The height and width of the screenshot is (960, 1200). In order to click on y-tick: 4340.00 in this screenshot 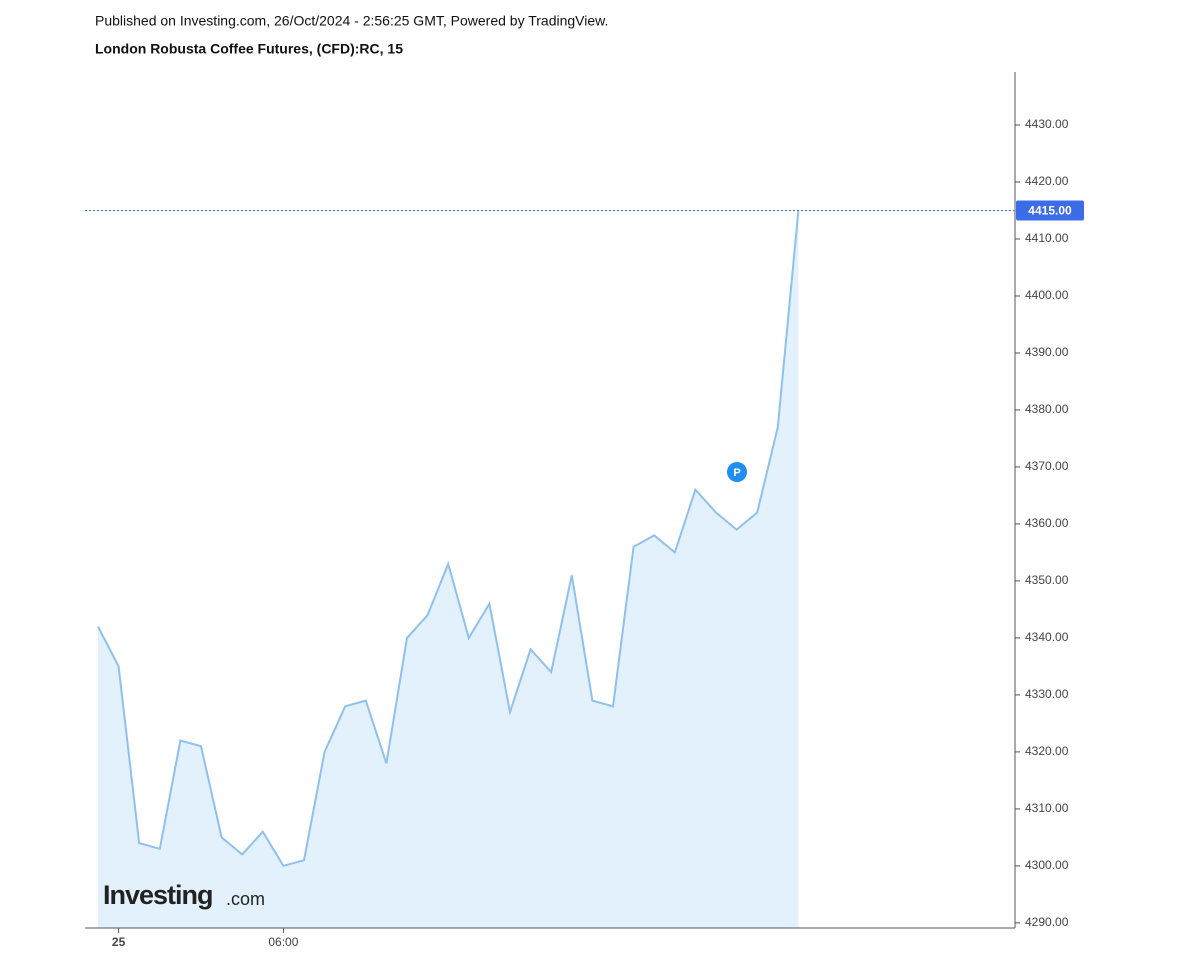, I will do `click(1042, 637)`.